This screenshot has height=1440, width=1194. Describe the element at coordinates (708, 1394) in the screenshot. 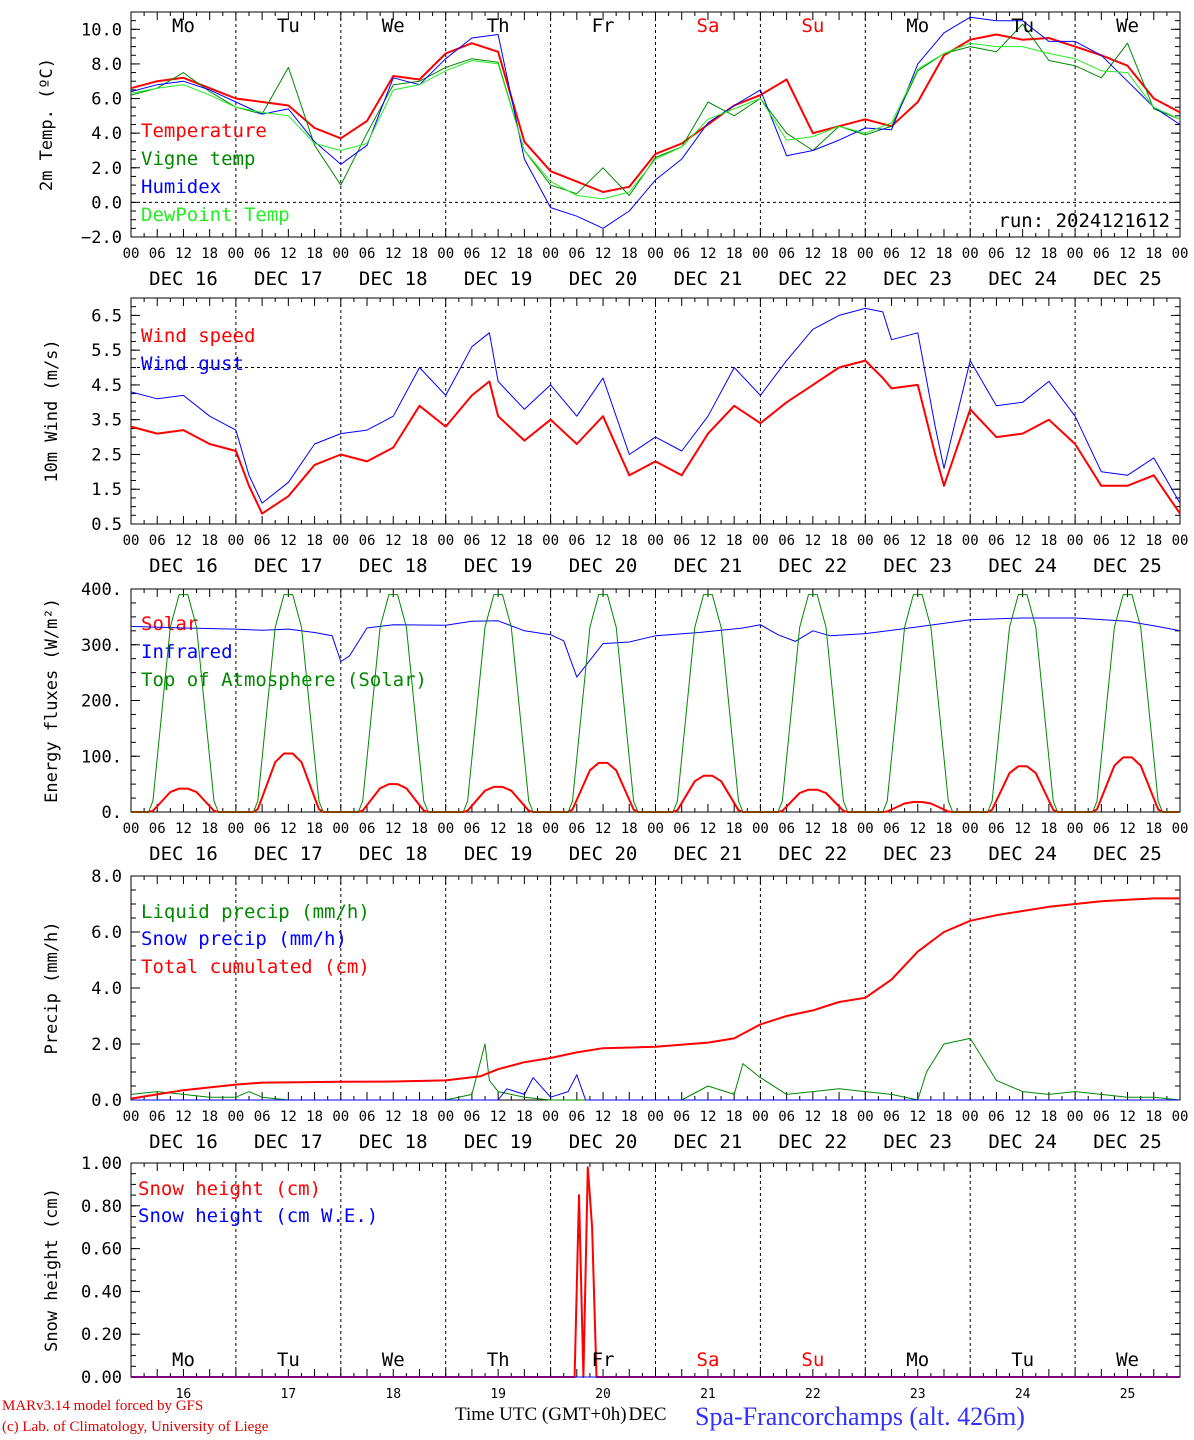

I see `day-number: 21` at that location.